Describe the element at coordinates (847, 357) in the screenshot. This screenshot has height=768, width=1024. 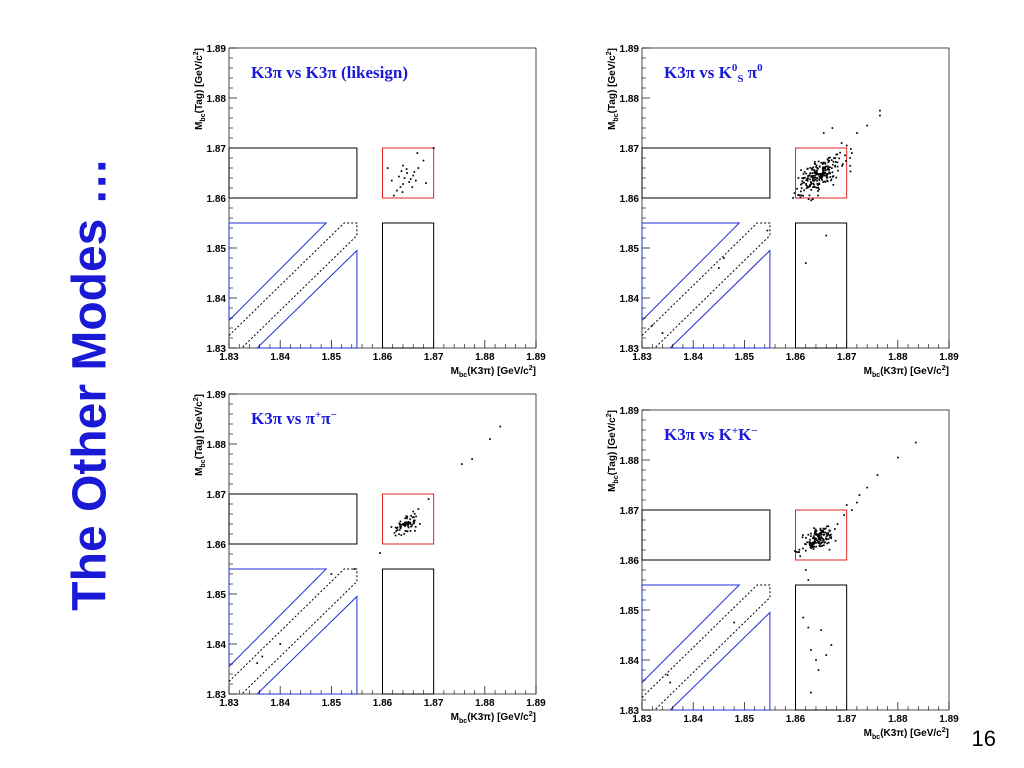
I see `x-tick-label: 1.87` at that location.